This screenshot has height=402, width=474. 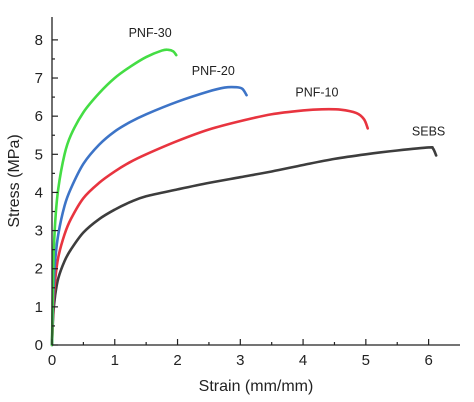 What do you see at coordinates (428, 131) in the screenshot?
I see `series-label-sebs: SEBS` at bounding box center [428, 131].